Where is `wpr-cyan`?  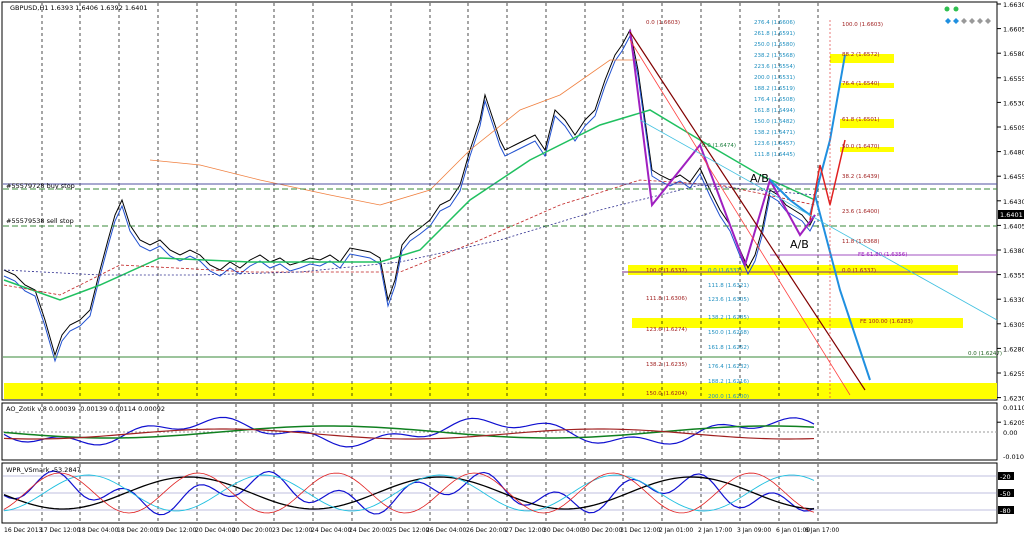
wpr-cyan is located at coordinates (409, 493).